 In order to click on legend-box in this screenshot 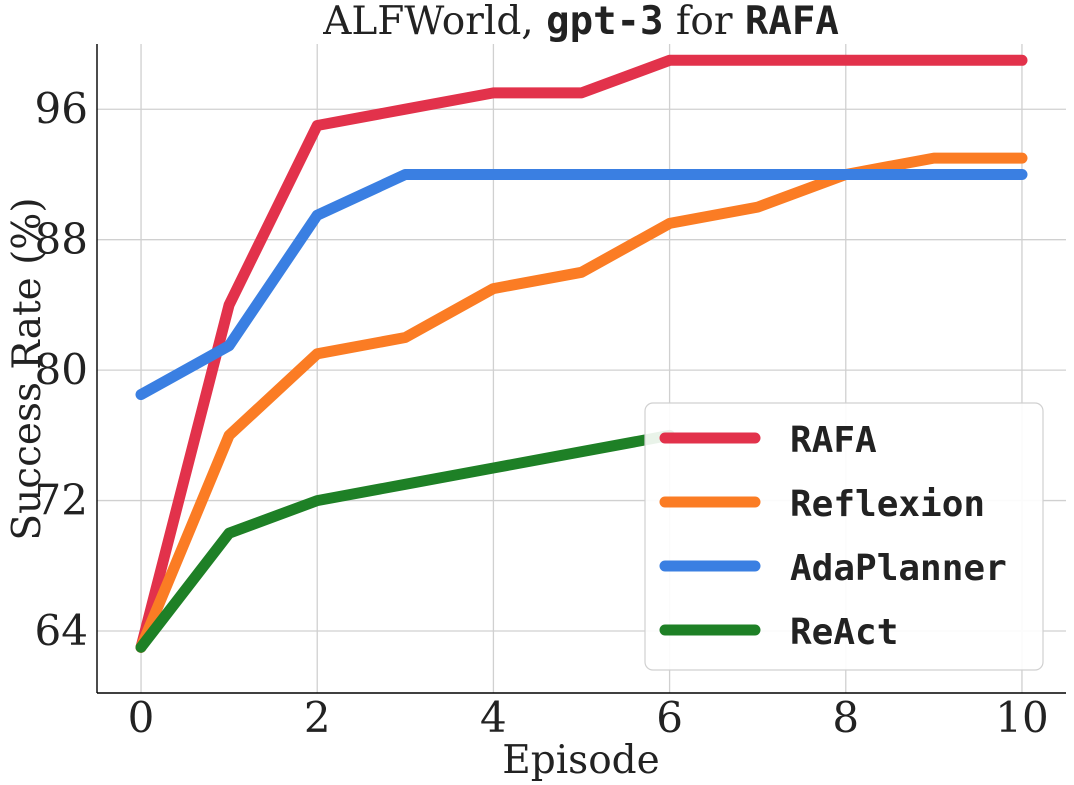, I will do `click(844, 536)`.